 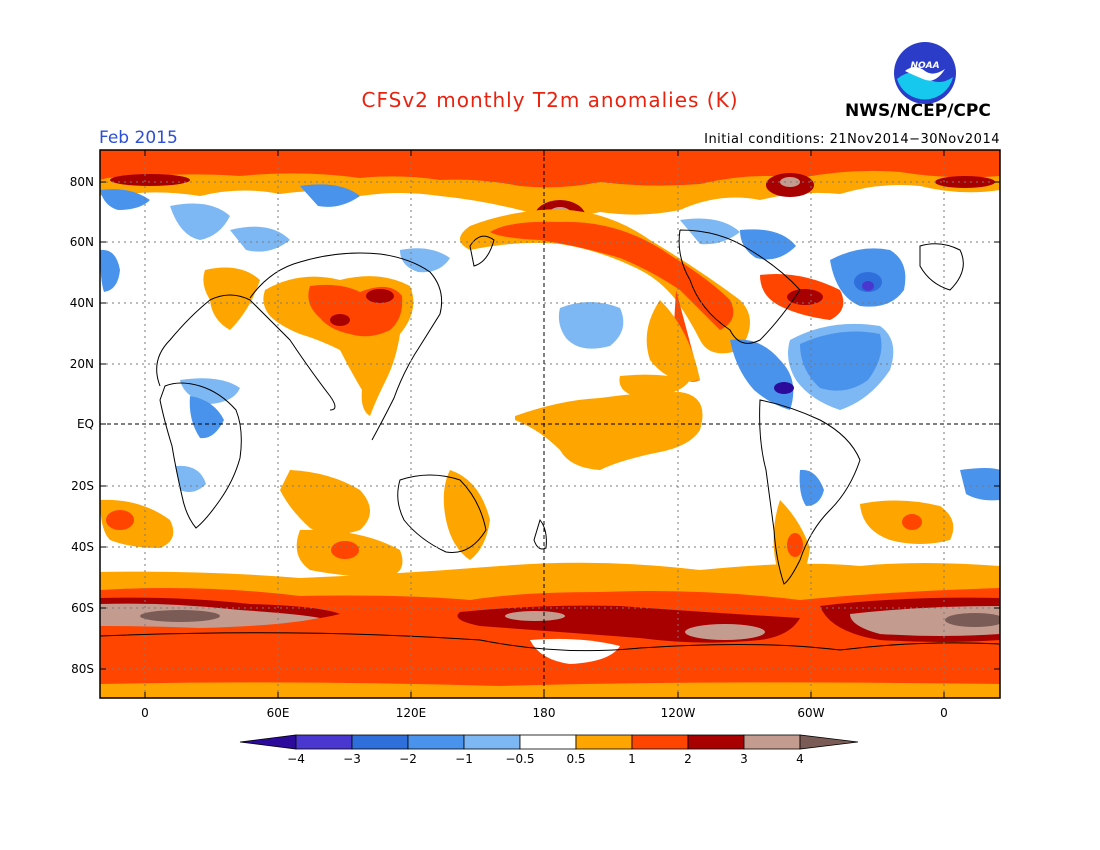 I want to click on colorbar-labels: −4 −3 −2 −1 −0.5 0.5 1 2 3 4, so click(x=545, y=759).